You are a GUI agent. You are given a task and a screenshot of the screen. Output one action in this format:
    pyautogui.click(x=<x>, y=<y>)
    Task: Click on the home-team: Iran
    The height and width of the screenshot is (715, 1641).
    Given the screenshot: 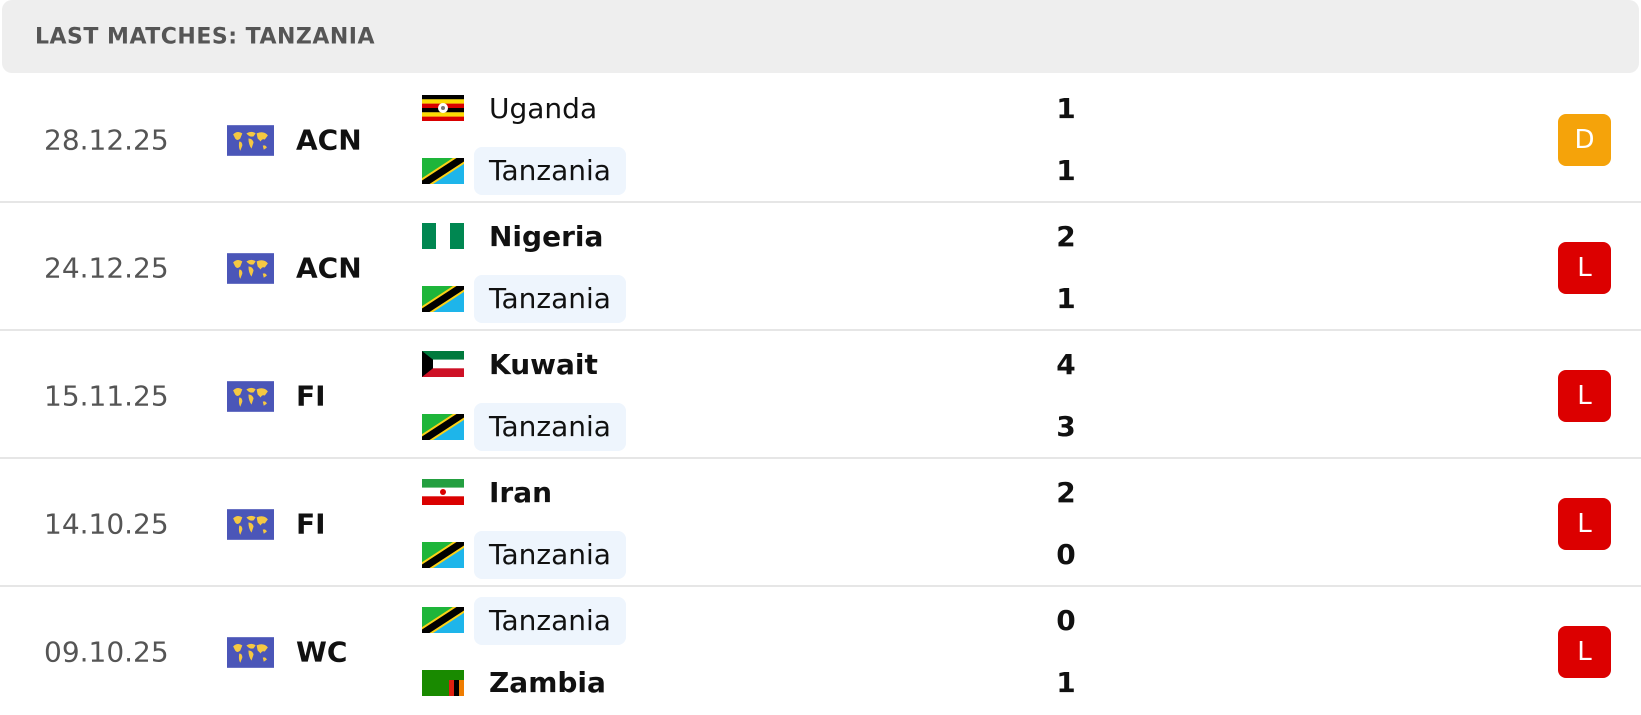 What is the action you would take?
    pyautogui.click(x=521, y=492)
    